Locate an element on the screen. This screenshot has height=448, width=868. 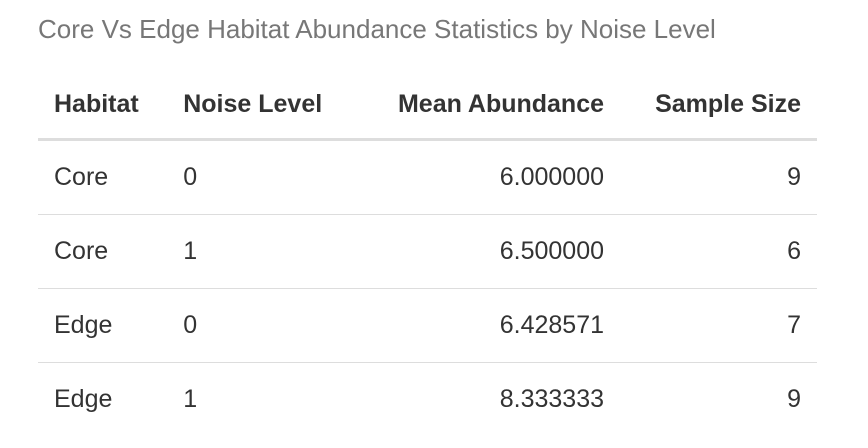
cell-mean-abundance: 6.428571 is located at coordinates (488, 325).